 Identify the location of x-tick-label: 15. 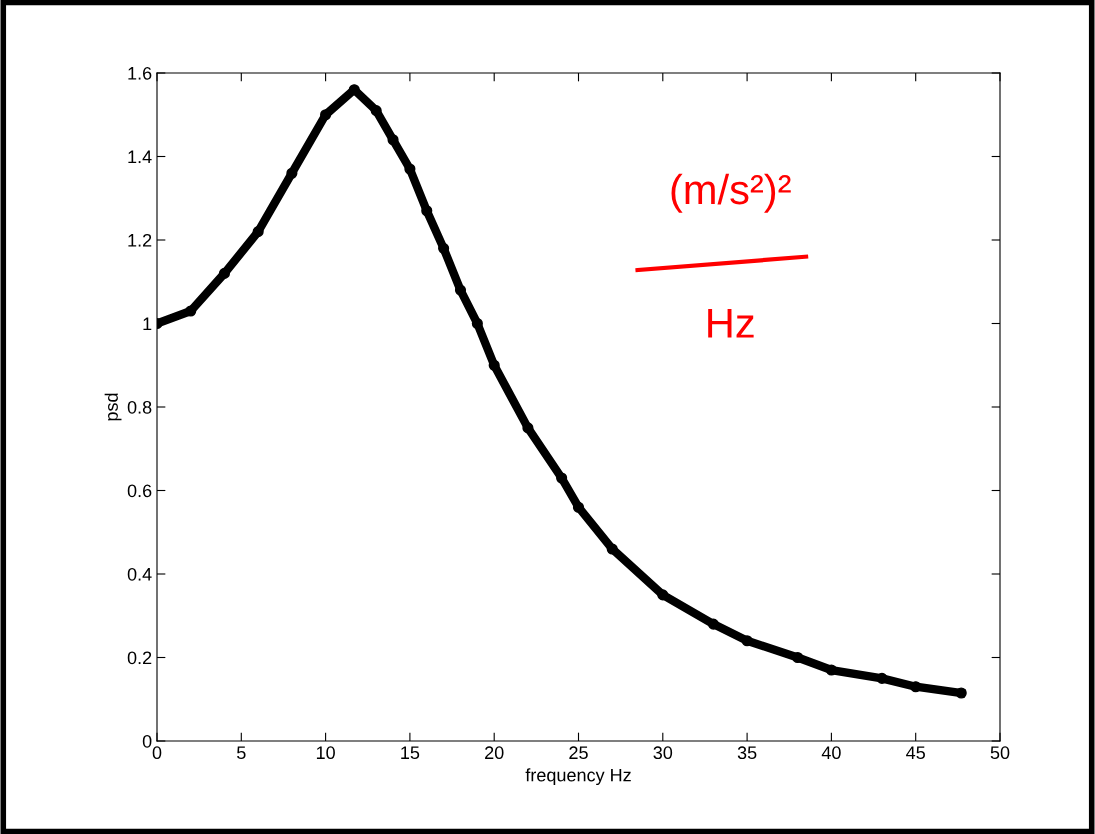
(410, 753).